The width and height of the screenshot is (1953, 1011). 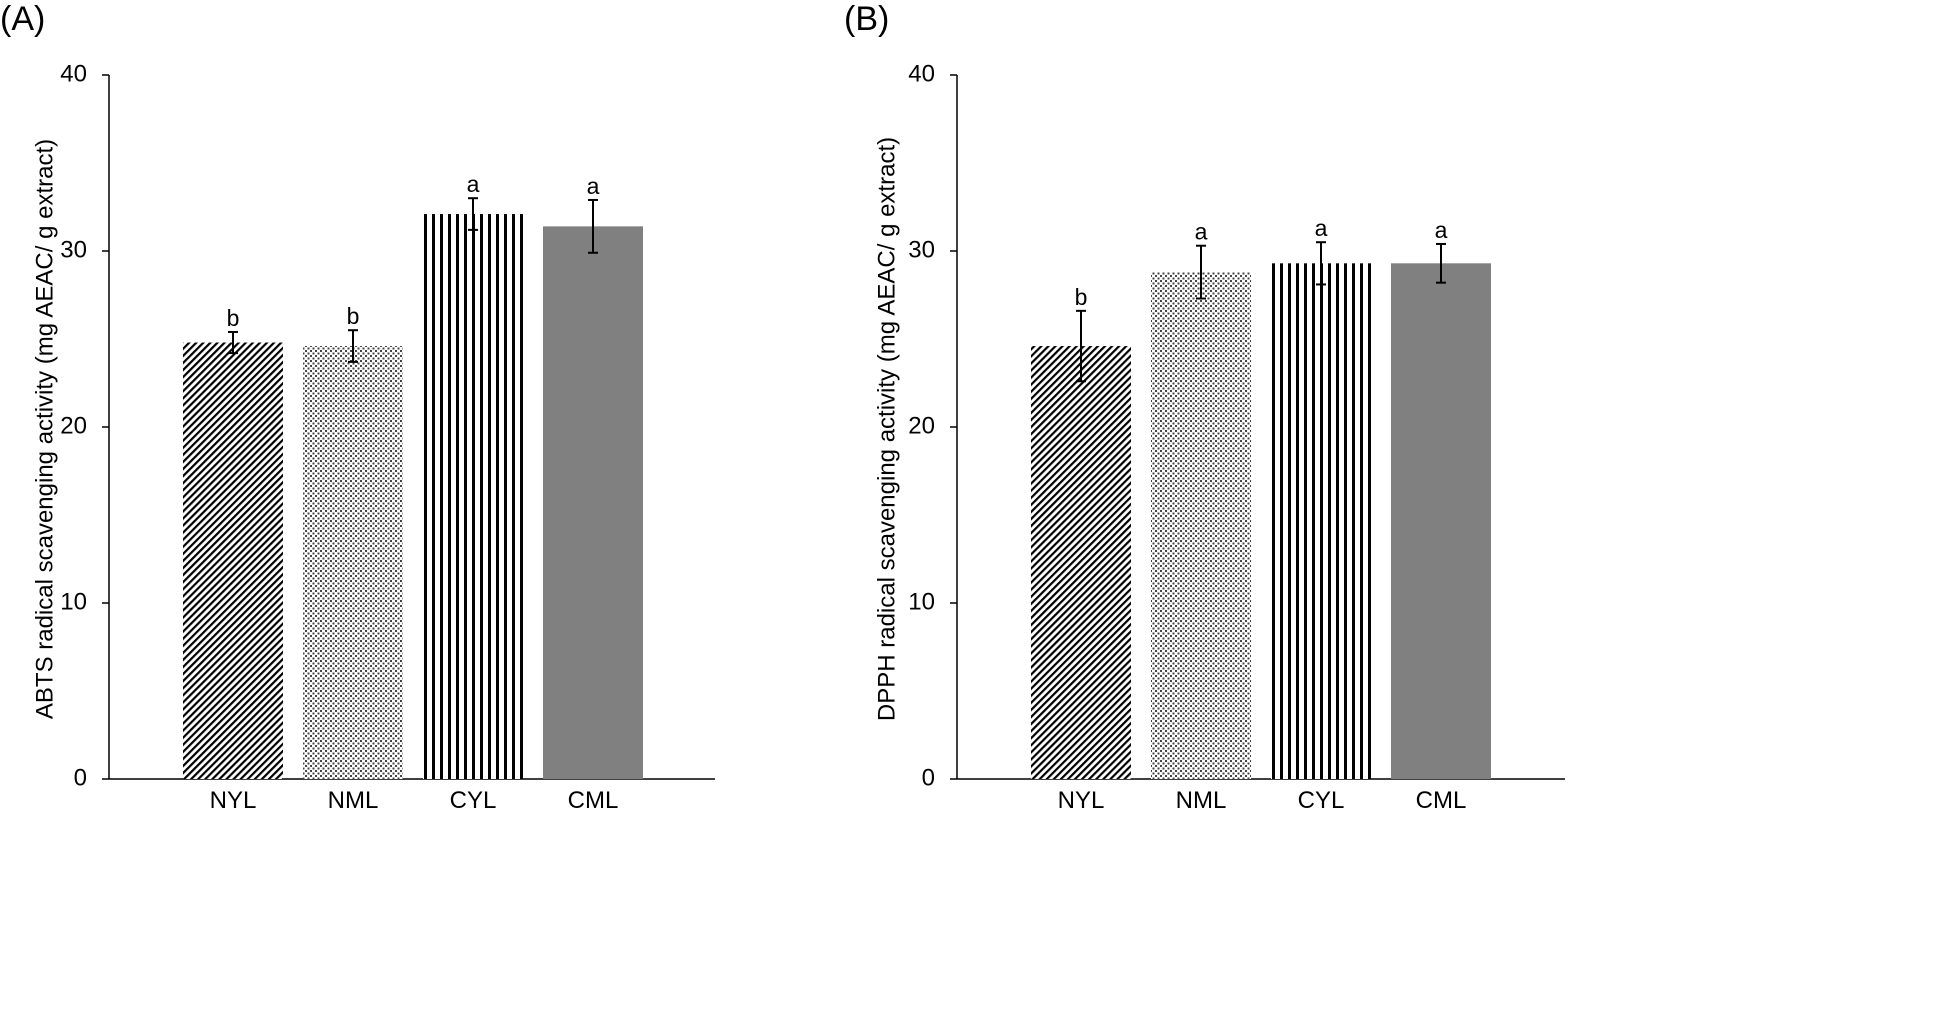 I want to click on panel-b-y-tick-label: 0, so click(x=928, y=777).